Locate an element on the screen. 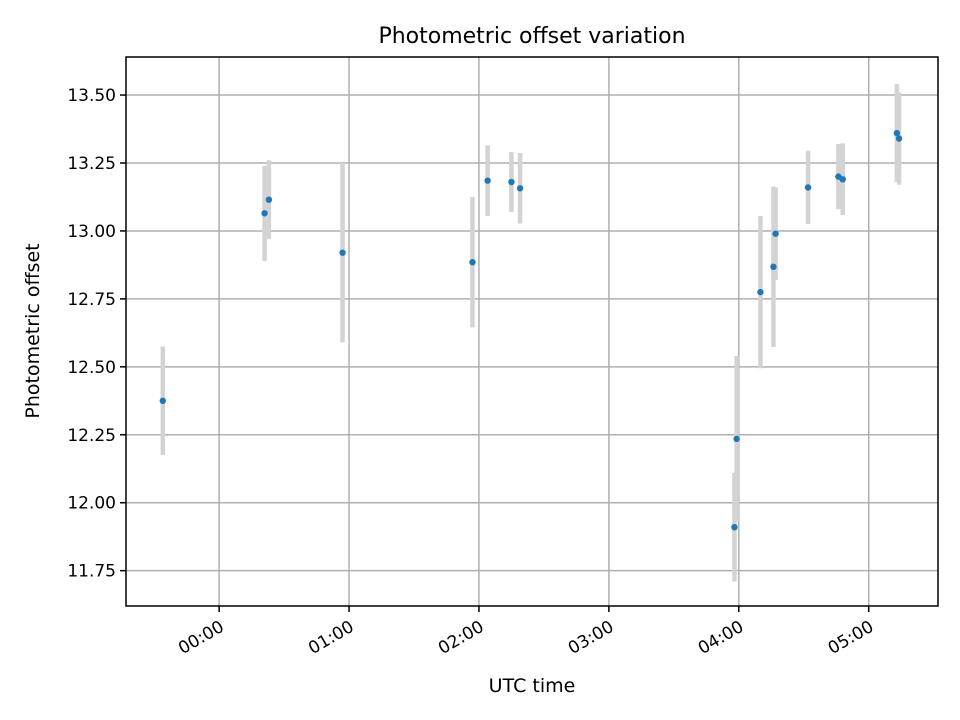  x-tick-label: 03:00 is located at coordinates (591, 638).